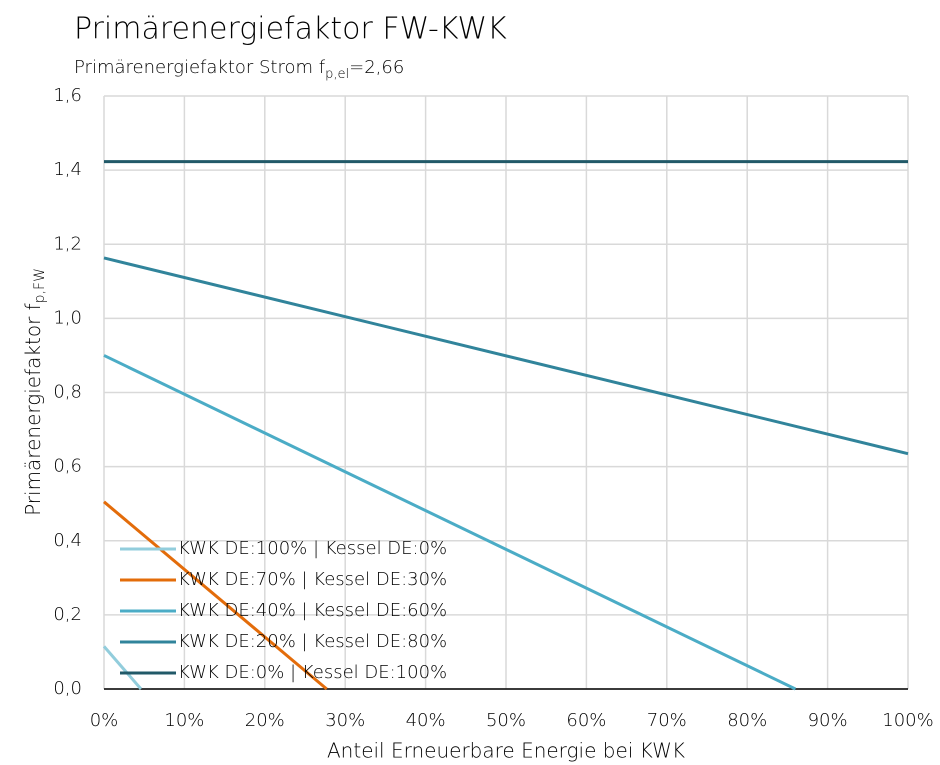  Describe the element at coordinates (104, 720) in the screenshot. I see `x-tick-label: 0%` at that location.